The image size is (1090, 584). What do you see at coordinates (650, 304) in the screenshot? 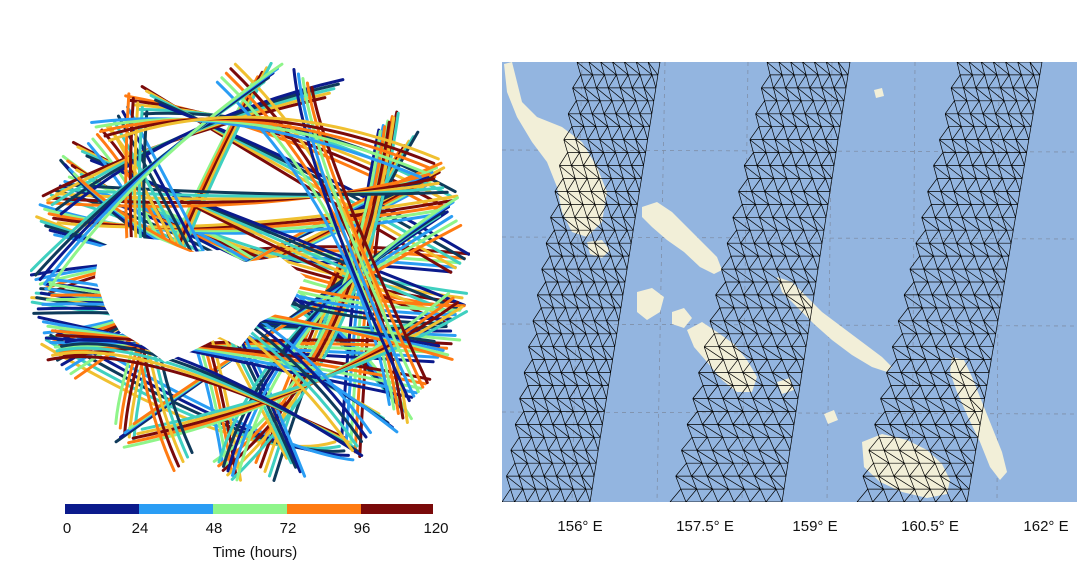
I see `island-new-georgia` at bounding box center [650, 304].